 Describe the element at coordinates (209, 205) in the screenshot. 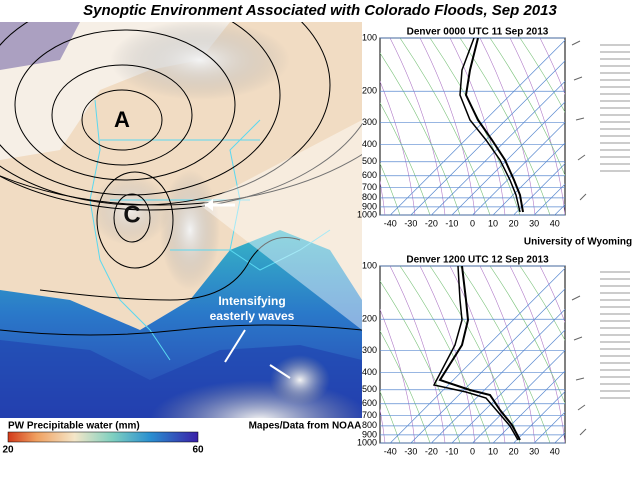

I see `arrow-head` at that location.